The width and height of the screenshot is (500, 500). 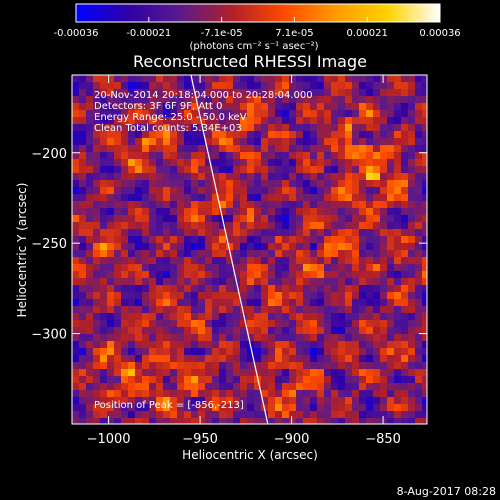 What do you see at coordinates (294, 33) in the screenshot?
I see `colorbar-tick-label: 7.1e-05` at bounding box center [294, 33].